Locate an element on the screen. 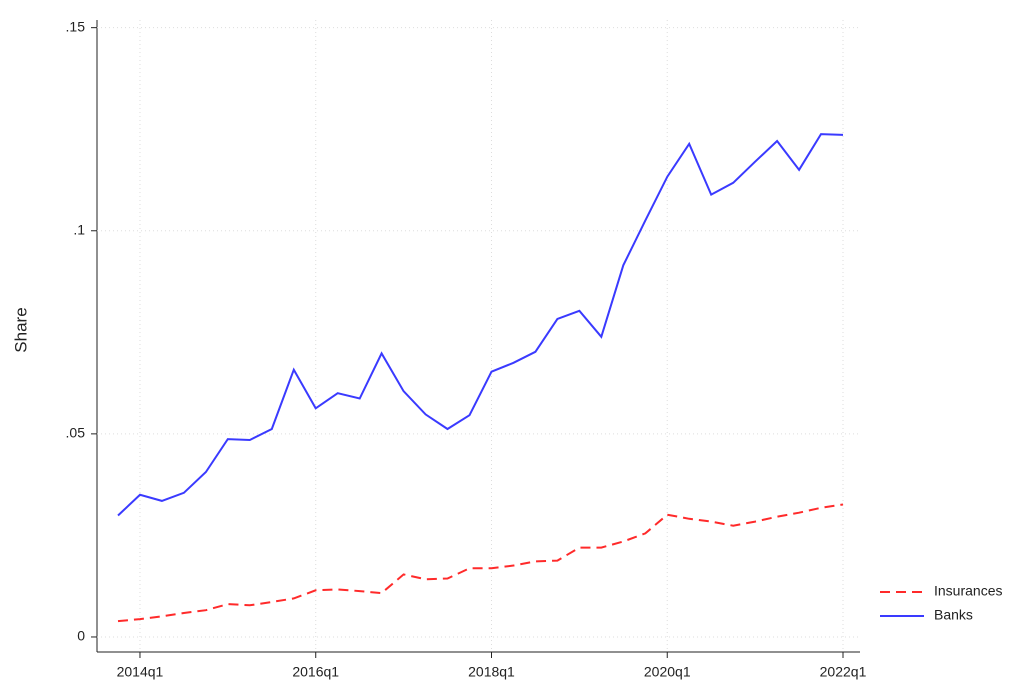  x-tick-label: 2016q1 is located at coordinates (315, 672).